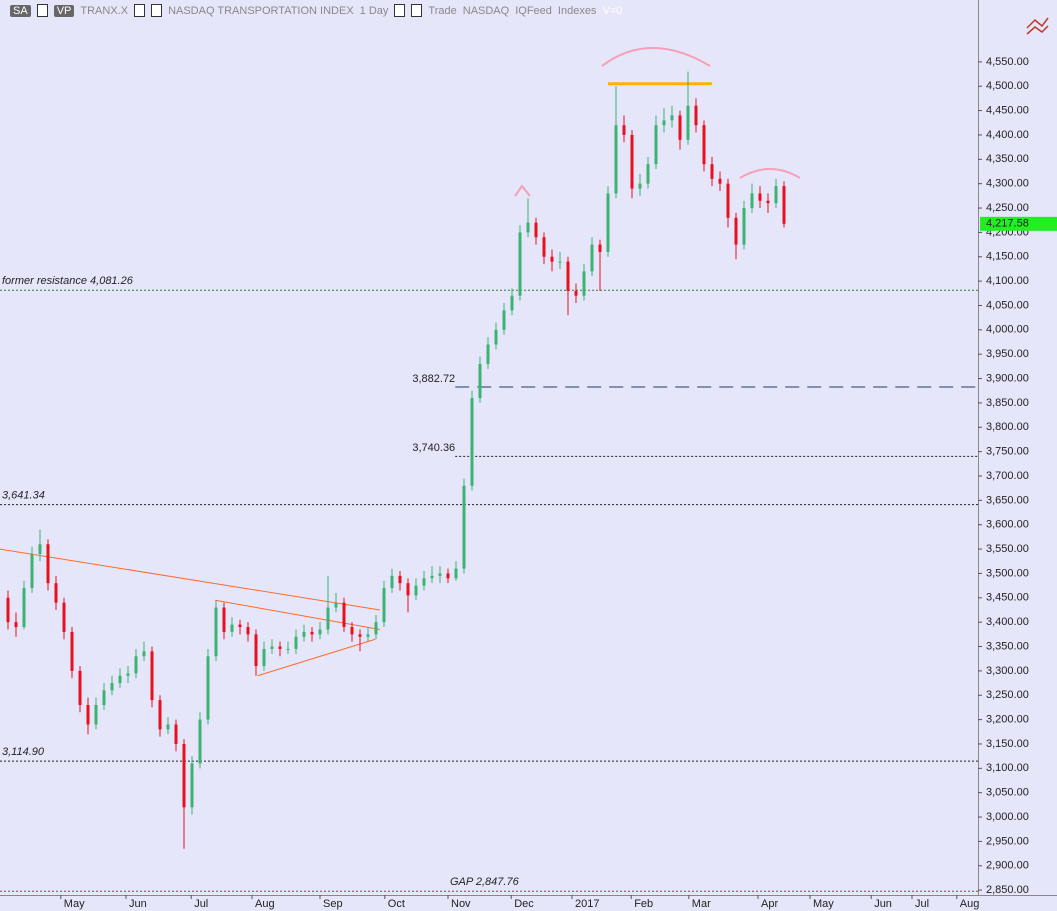 This screenshot has width=1057, height=911. Describe the element at coordinates (1007, 646) in the screenshot. I see `y-tick-label: 3,350.00` at that location.